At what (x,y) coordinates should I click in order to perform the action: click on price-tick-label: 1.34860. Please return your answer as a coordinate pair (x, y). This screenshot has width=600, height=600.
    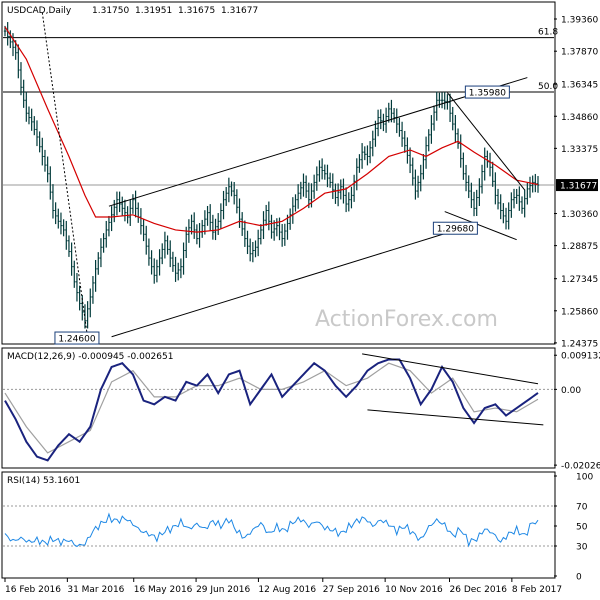
    Looking at the image, I should click on (579, 118).